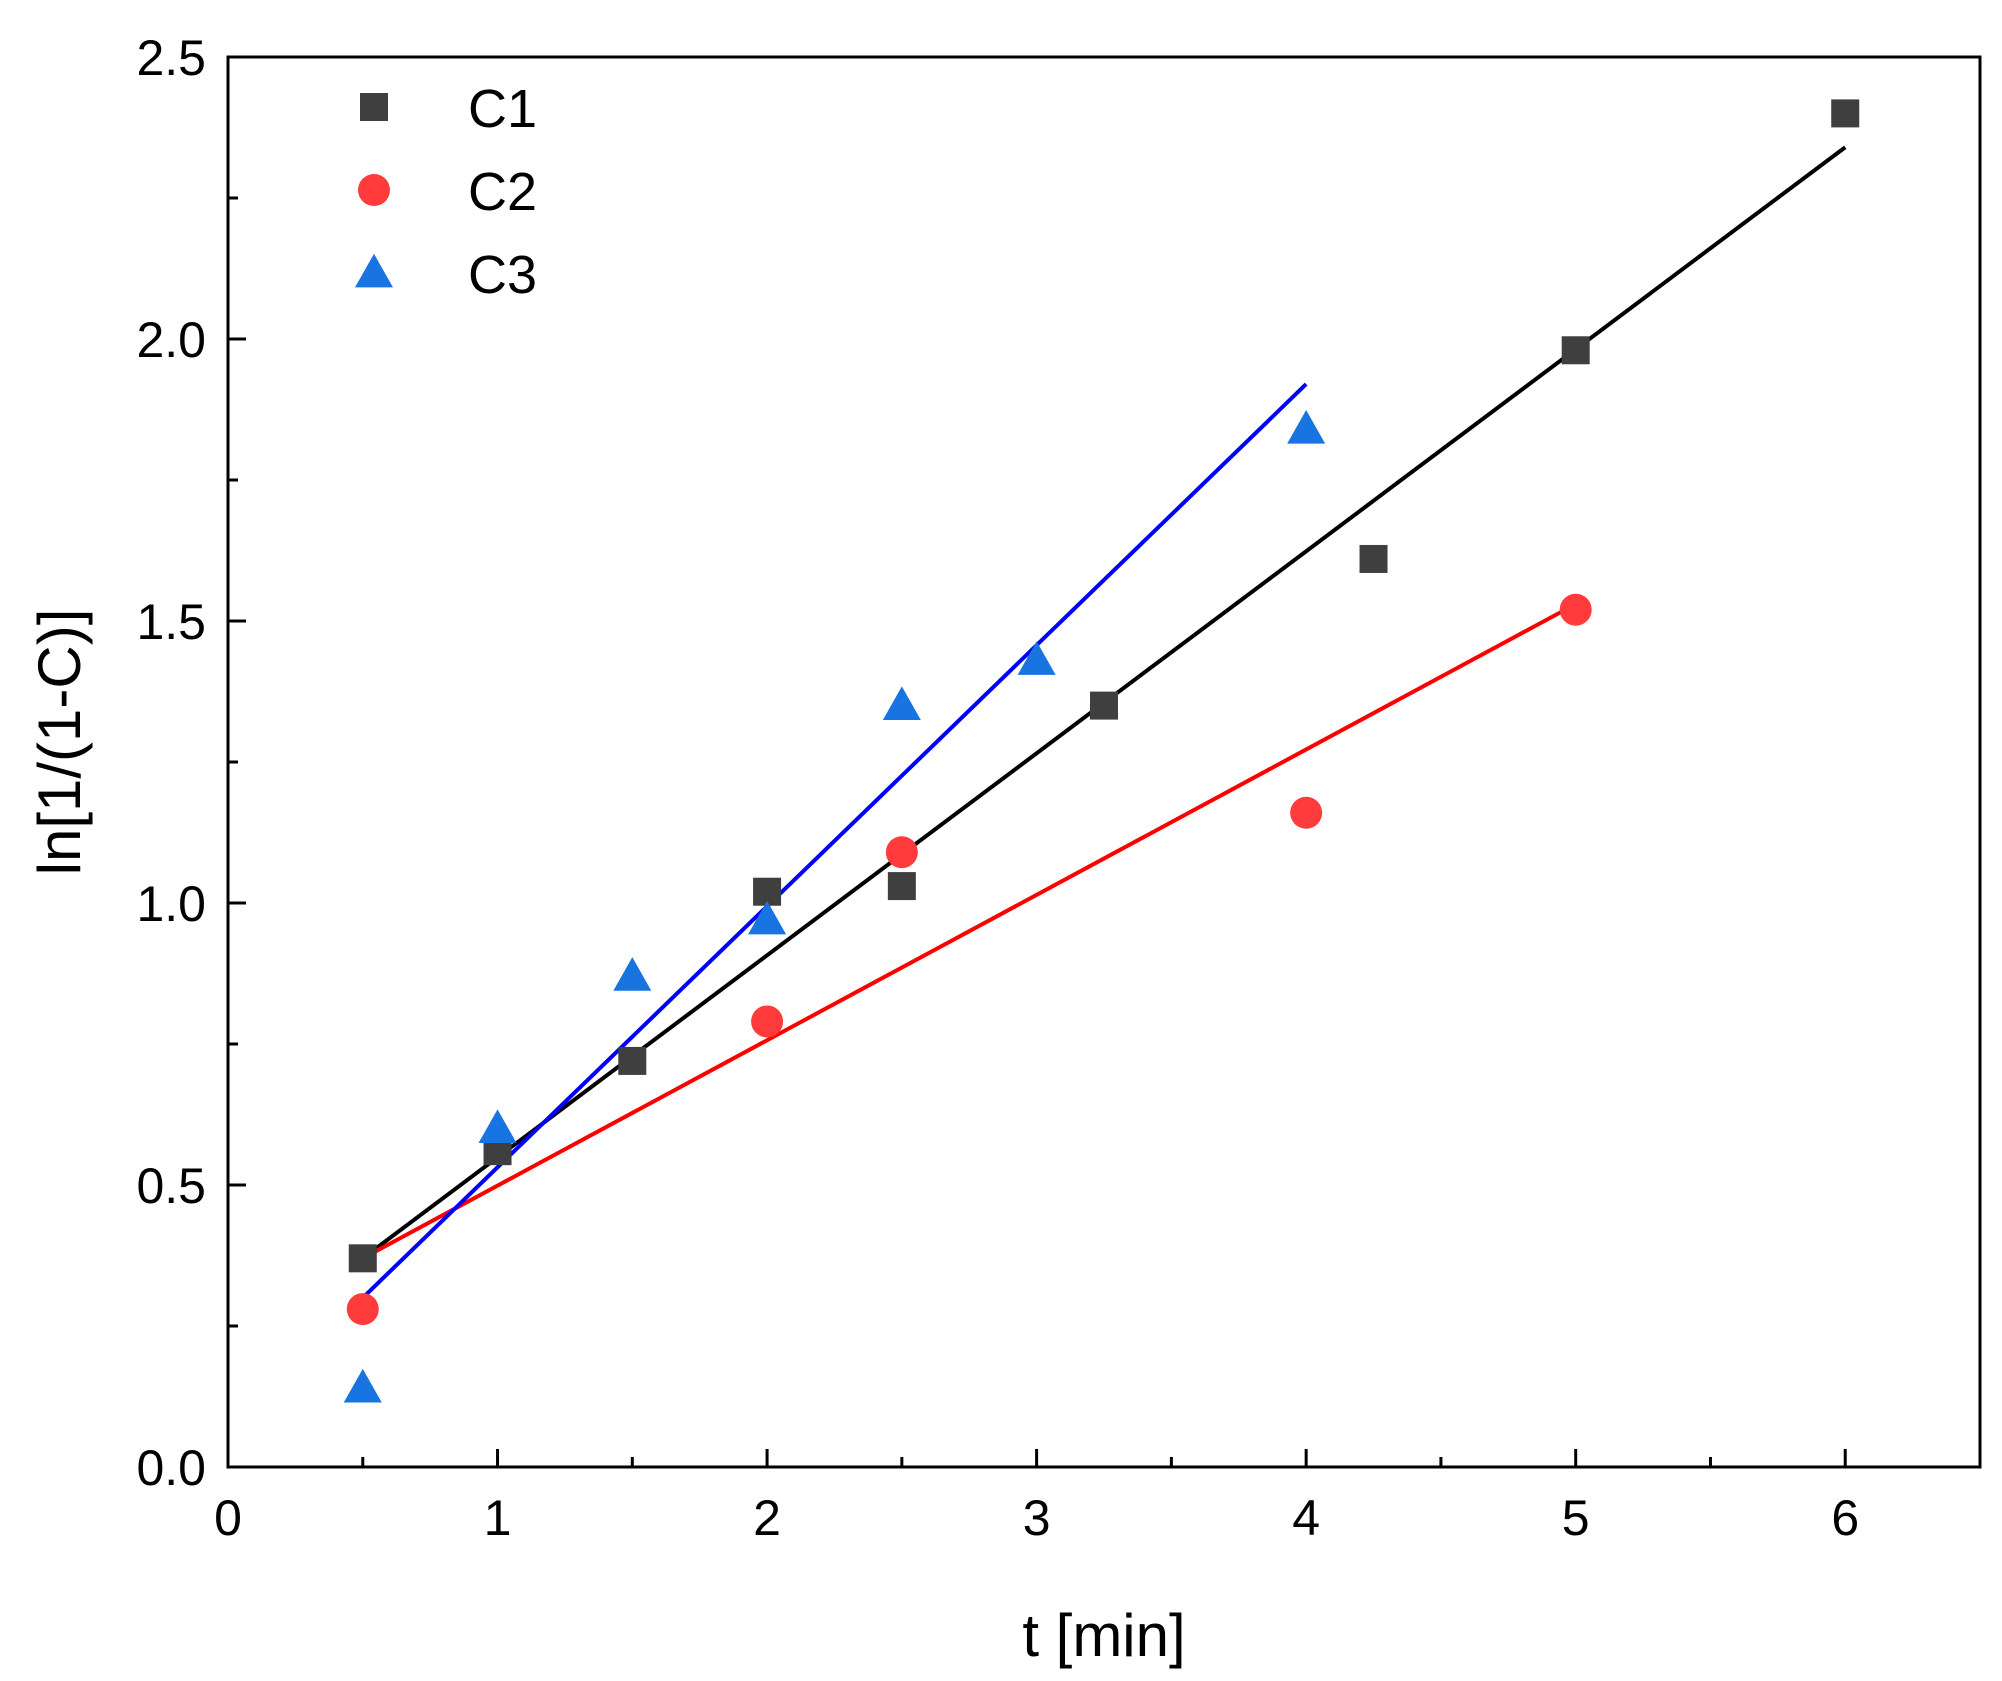 The height and width of the screenshot is (1681, 2002). I want to click on x-tick-label: 2, so click(767, 1518).